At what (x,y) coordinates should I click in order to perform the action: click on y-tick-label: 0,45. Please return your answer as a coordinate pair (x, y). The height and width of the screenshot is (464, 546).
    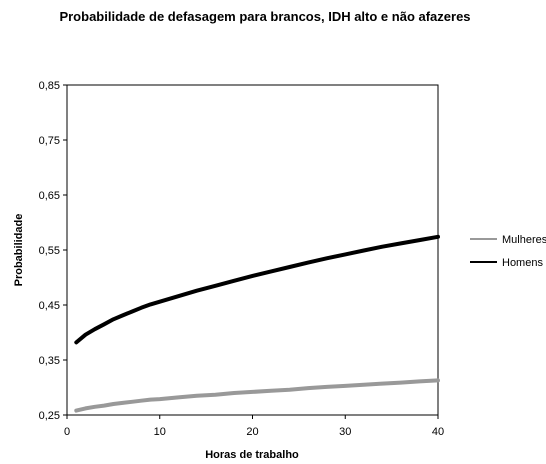
    Looking at the image, I should click on (49, 306).